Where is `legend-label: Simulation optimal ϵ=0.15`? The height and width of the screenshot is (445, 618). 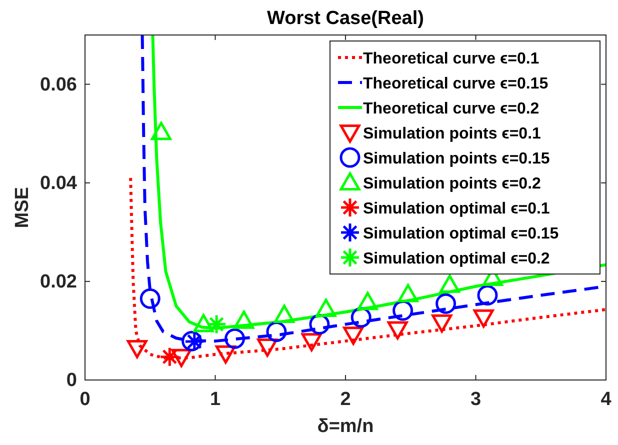 legend-label: Simulation optimal ϵ=0.15 is located at coordinates (461, 234).